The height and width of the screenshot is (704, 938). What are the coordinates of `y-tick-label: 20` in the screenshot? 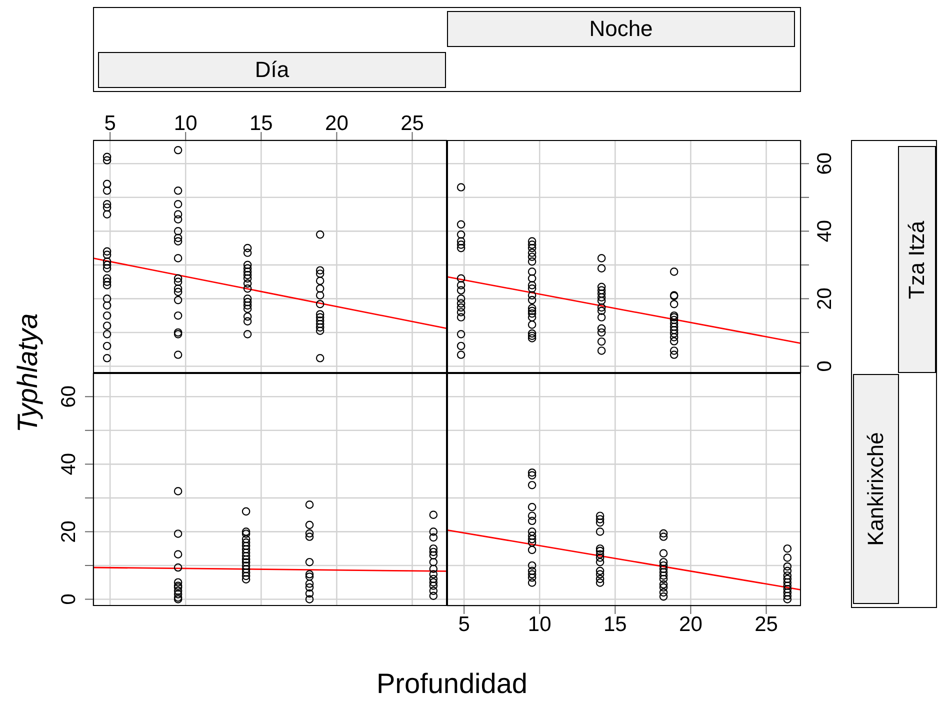 It's located at (825, 299).